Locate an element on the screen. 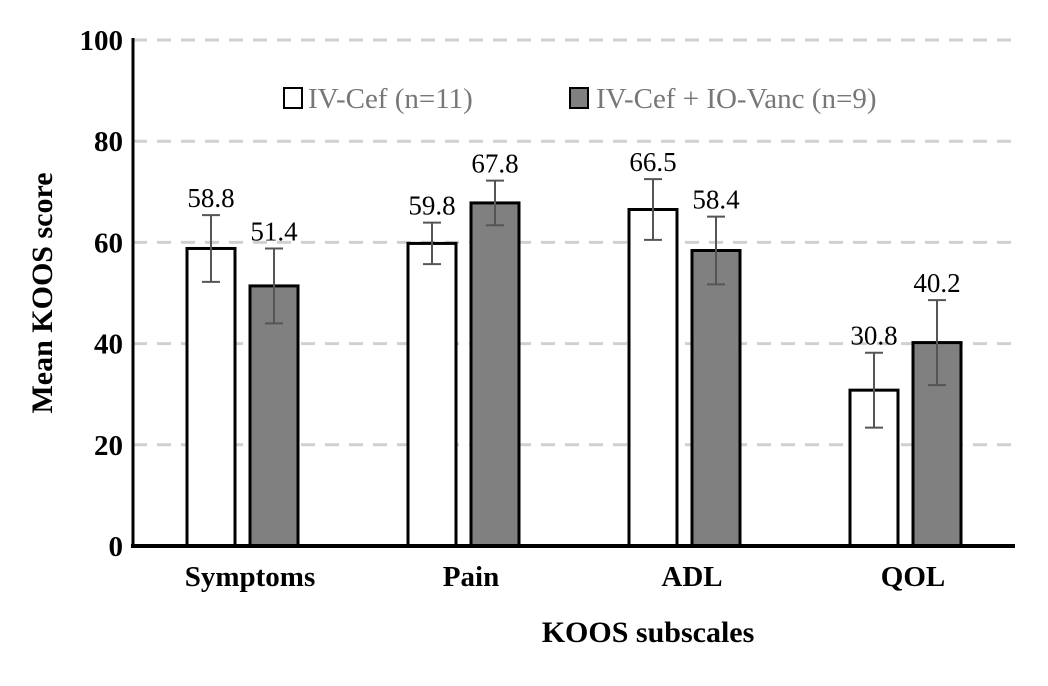 The image size is (1048, 686). x-tick-label: Pain is located at coordinates (471, 577).